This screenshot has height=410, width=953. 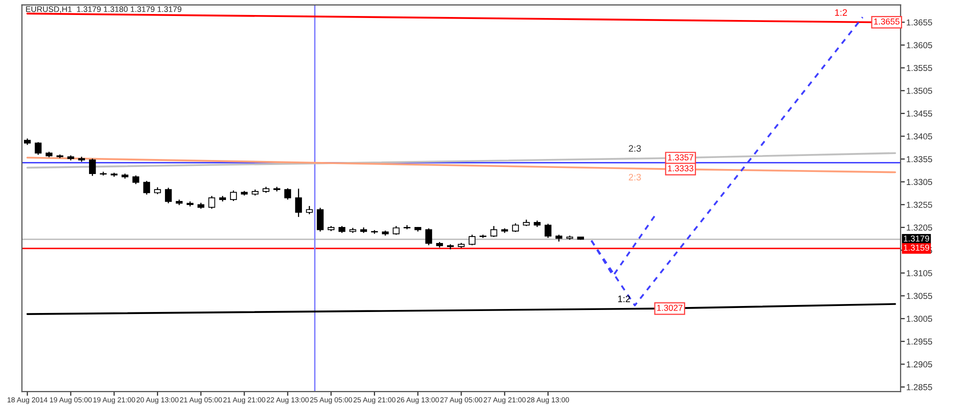 What do you see at coordinates (919, 387) in the screenshot?
I see `y-tick-label: 1.2855` at bounding box center [919, 387].